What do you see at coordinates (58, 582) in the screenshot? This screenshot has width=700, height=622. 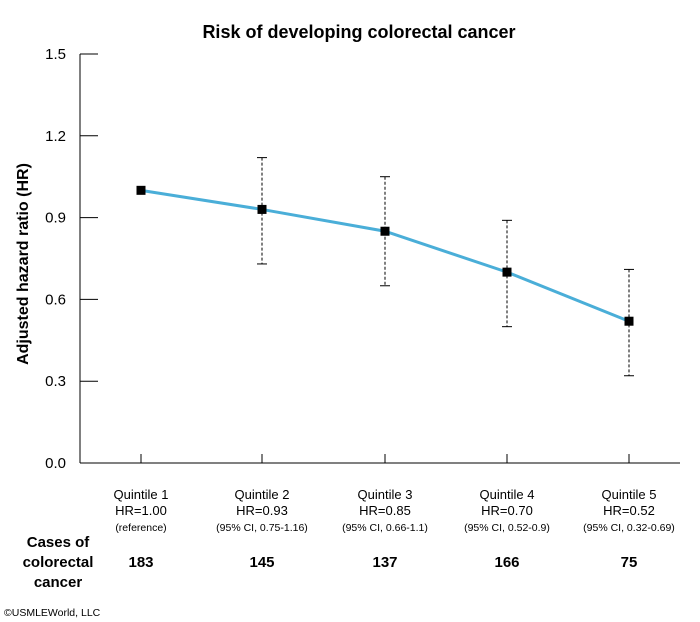 I see `cases-row-label: cancer` at bounding box center [58, 582].